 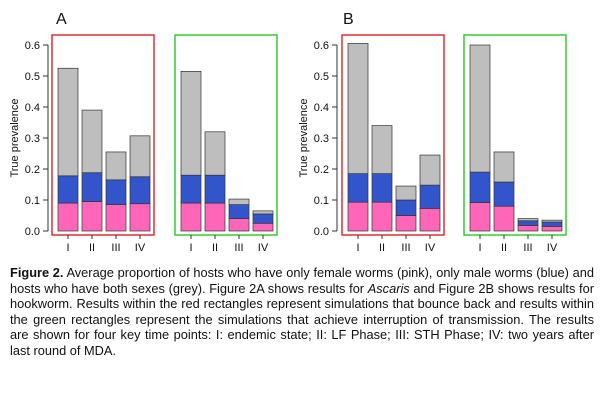 I want to click on panel-a-y-tick-label: 0.6, so click(x=32, y=46).